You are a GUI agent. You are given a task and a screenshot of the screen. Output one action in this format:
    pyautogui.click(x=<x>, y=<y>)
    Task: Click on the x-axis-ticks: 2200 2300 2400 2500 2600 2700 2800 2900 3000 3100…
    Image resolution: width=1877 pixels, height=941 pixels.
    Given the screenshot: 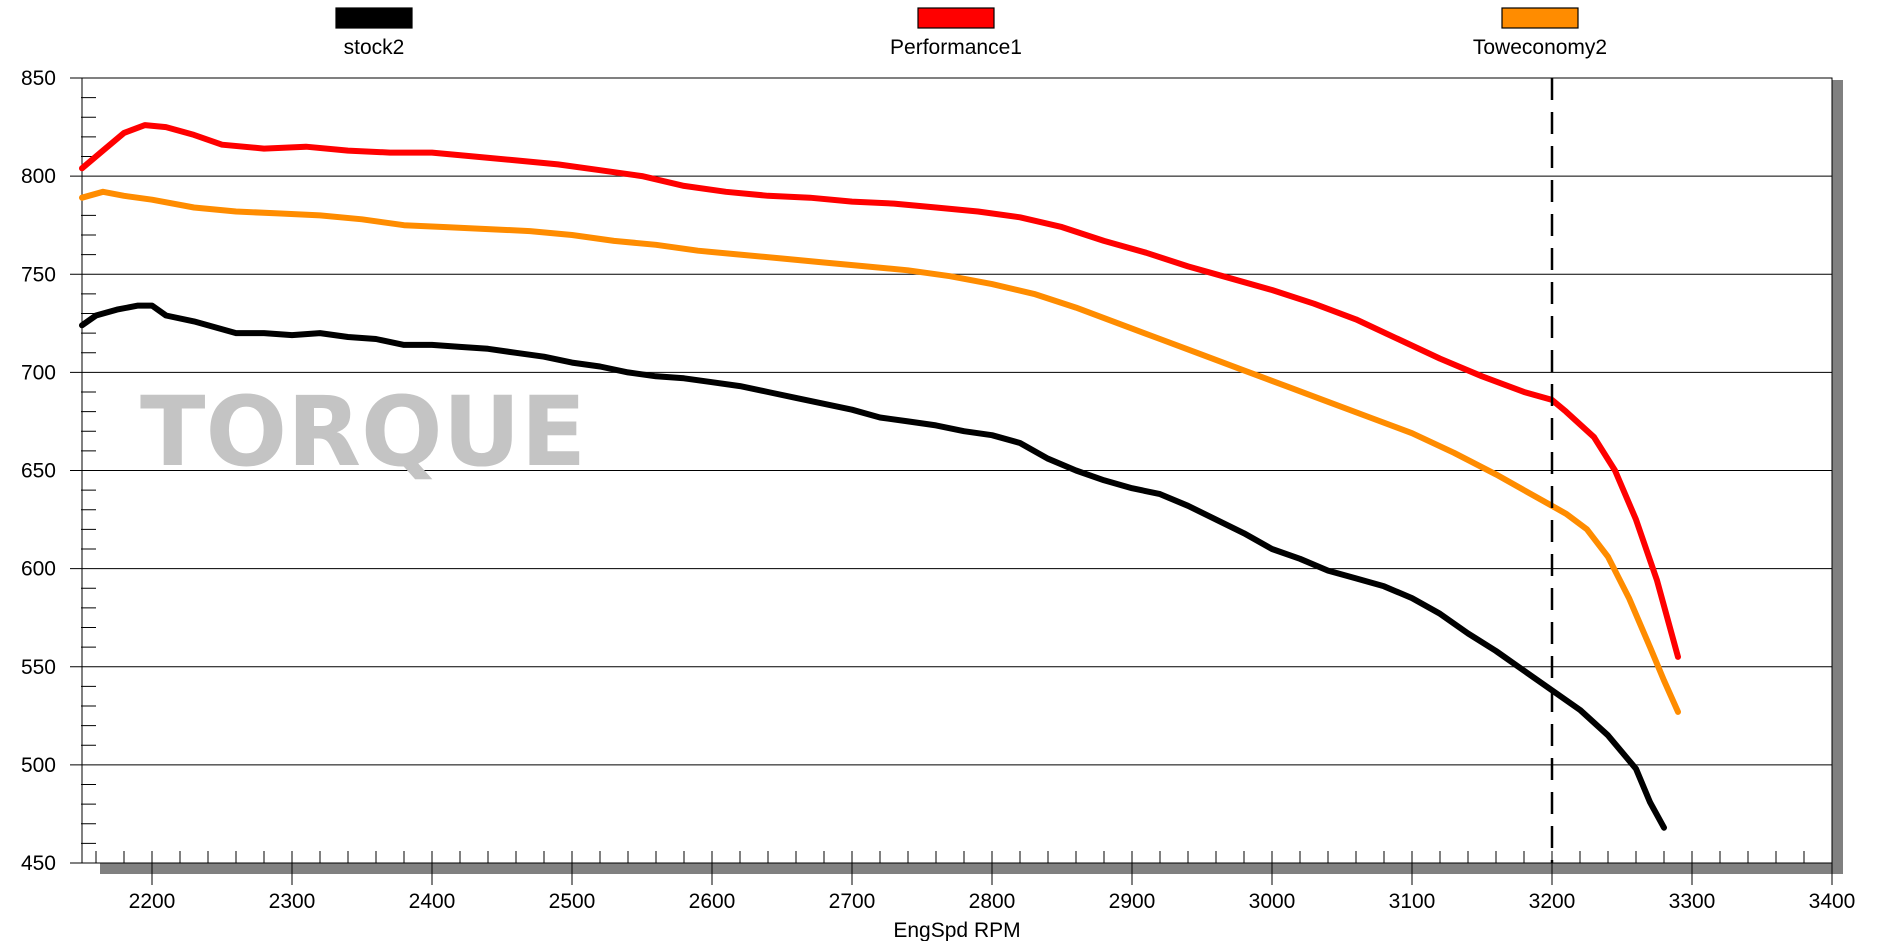 What is the action you would take?
    pyautogui.click(x=975, y=882)
    